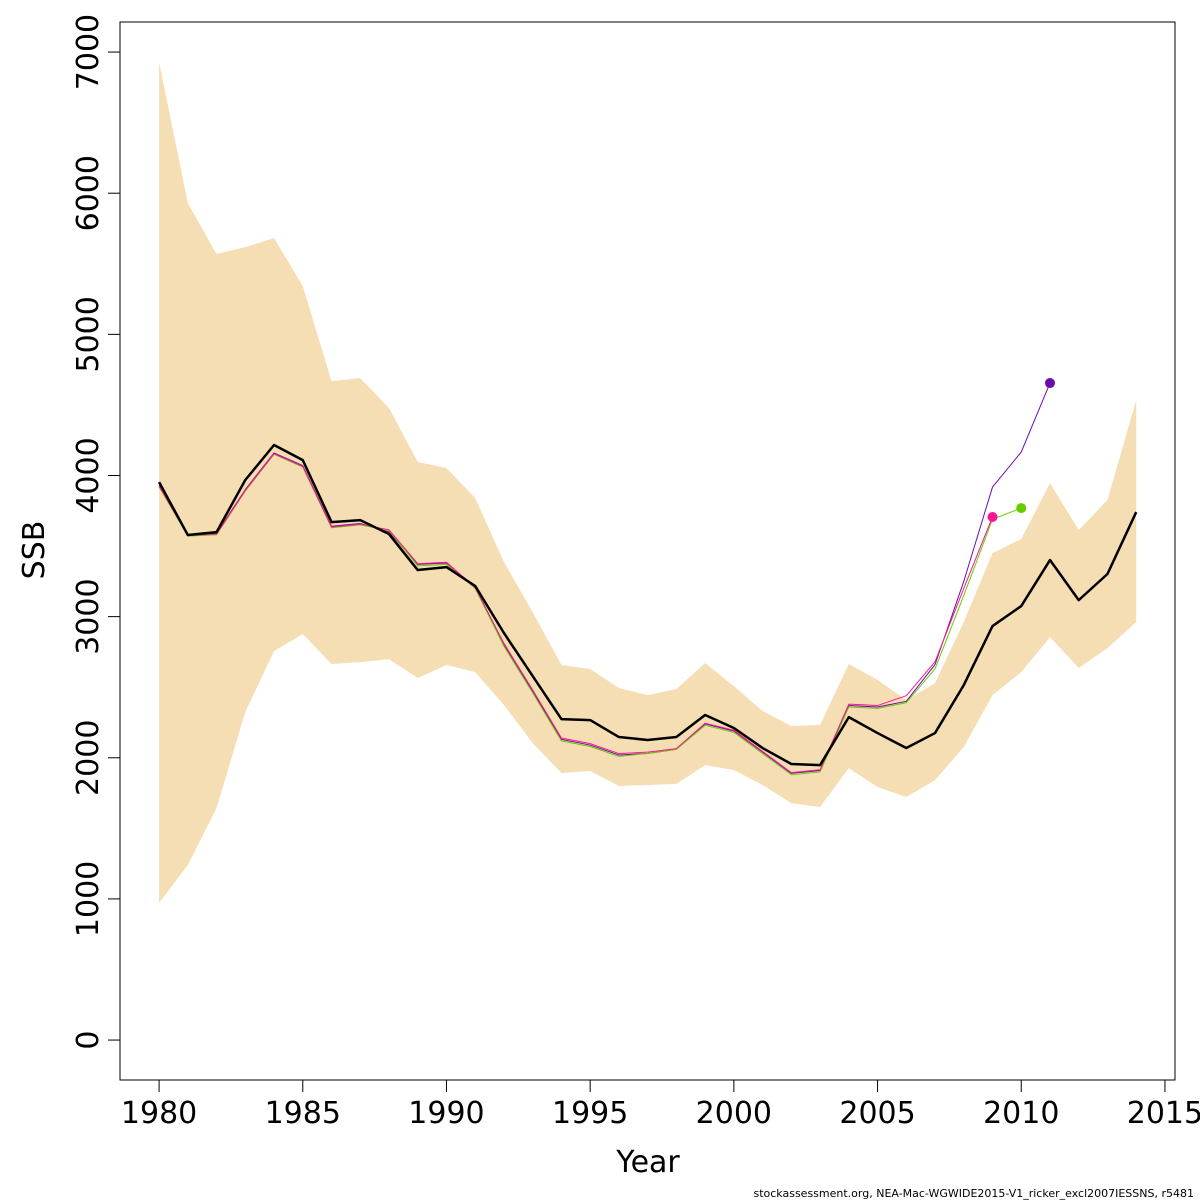 The width and height of the screenshot is (1200, 1200). Describe the element at coordinates (590, 1113) in the screenshot. I see `x-tick-label: 1995` at that location.